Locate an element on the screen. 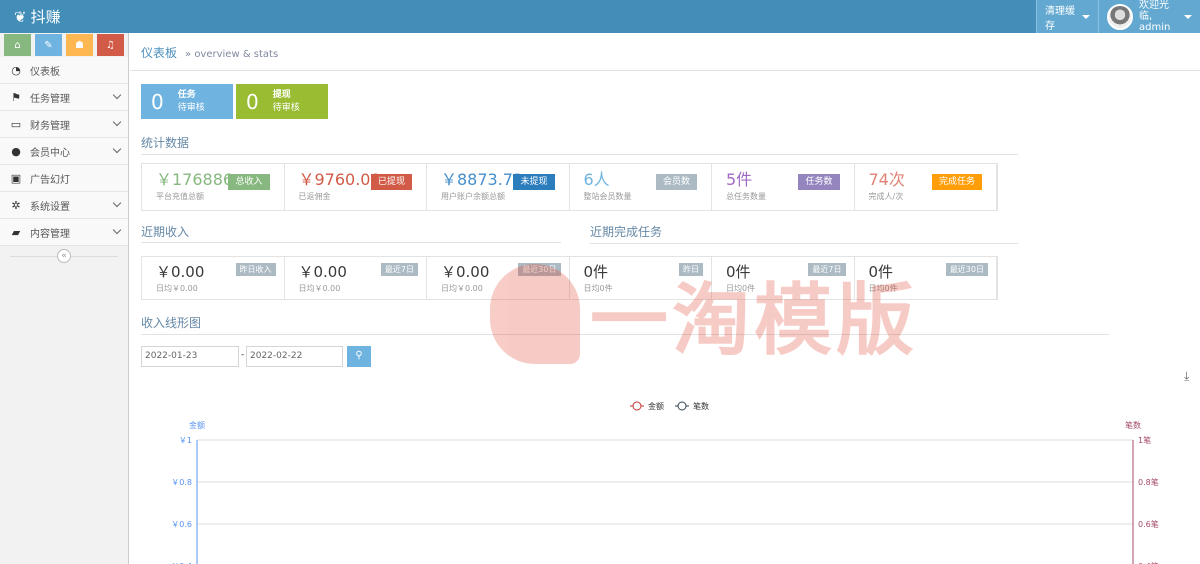 This screenshot has height=564, width=1200. stat-cell: ￥176886.0 平台充值总额 总收入 is located at coordinates (213, 187).